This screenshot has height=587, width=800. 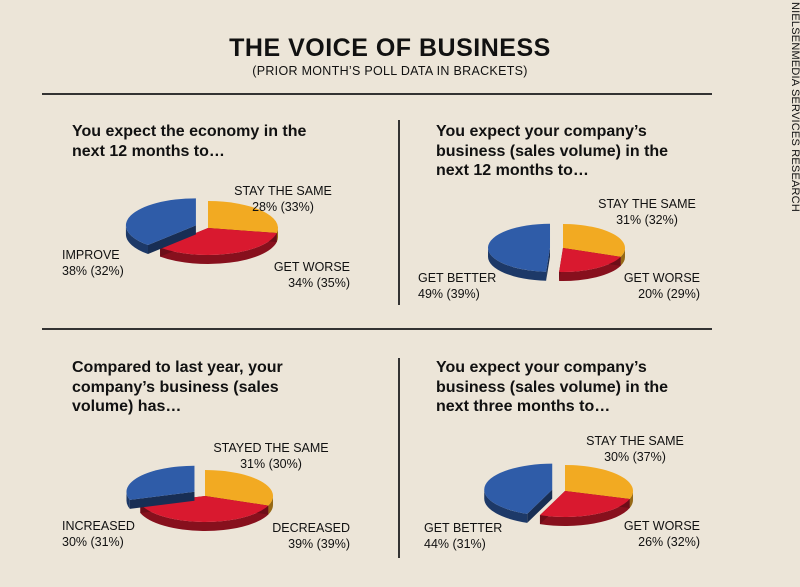 What do you see at coordinates (377, 329) in the screenshot?
I see `middle-divider` at bounding box center [377, 329].